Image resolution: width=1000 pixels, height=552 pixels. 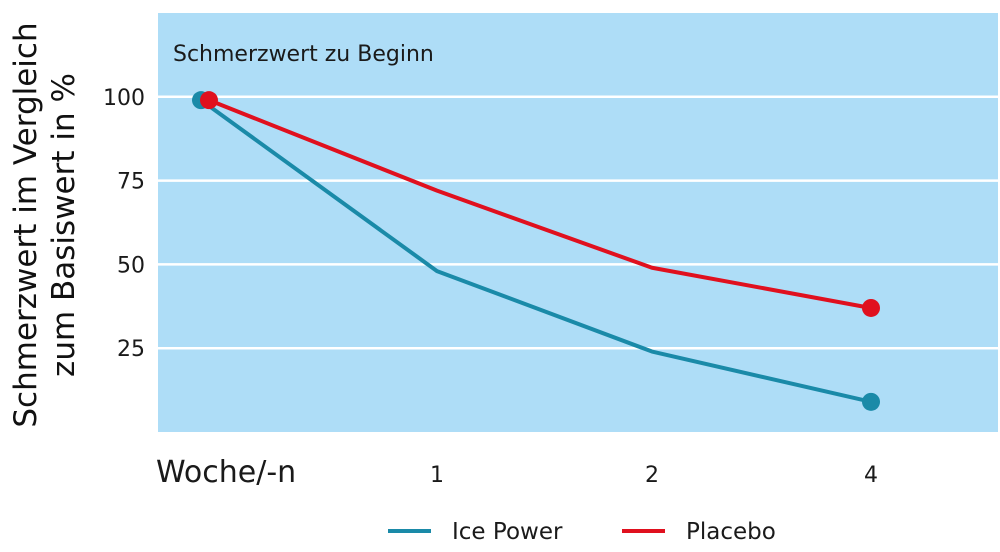 I want to click on baseline-annotation: Schmerzwert zu Beginn, so click(x=303, y=54).